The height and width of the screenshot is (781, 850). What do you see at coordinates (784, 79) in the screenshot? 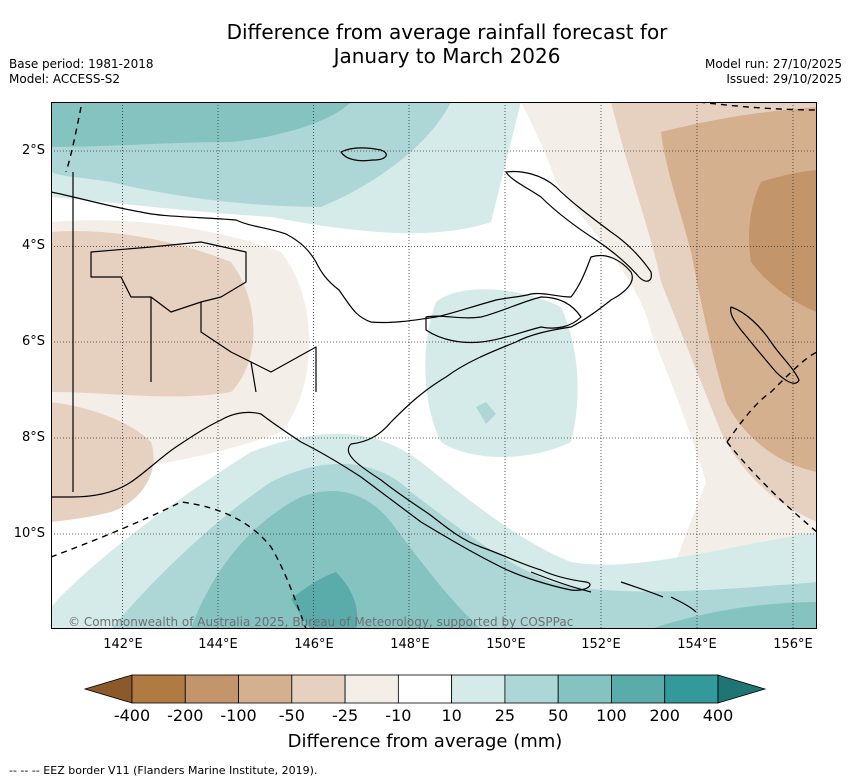
I see `issued-date: Issued: 29/10/2025` at bounding box center [784, 79].